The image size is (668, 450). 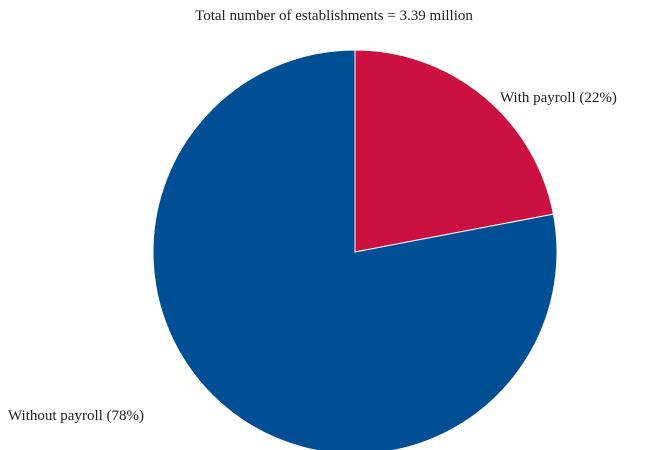 What do you see at coordinates (76, 416) in the screenshot?
I see `slice-label-without-payroll: Without payroll (78%)` at bounding box center [76, 416].